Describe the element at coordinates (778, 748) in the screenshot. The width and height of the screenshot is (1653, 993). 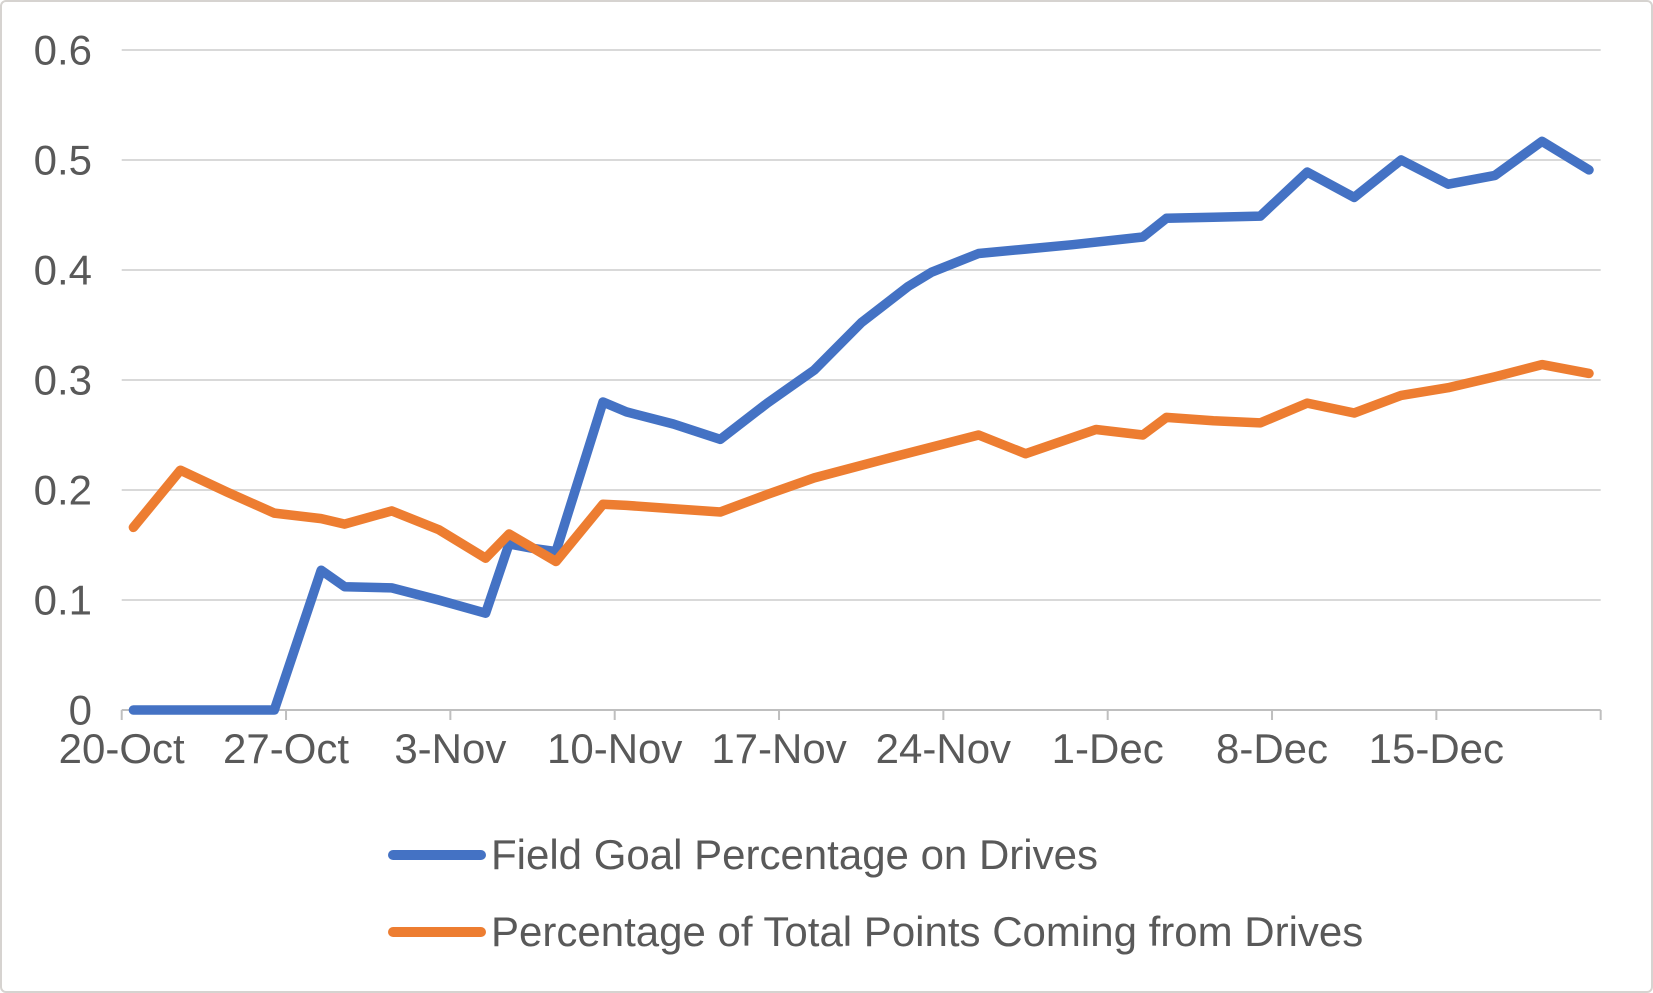
I see `x-tick-label: 17-Nov` at that location.